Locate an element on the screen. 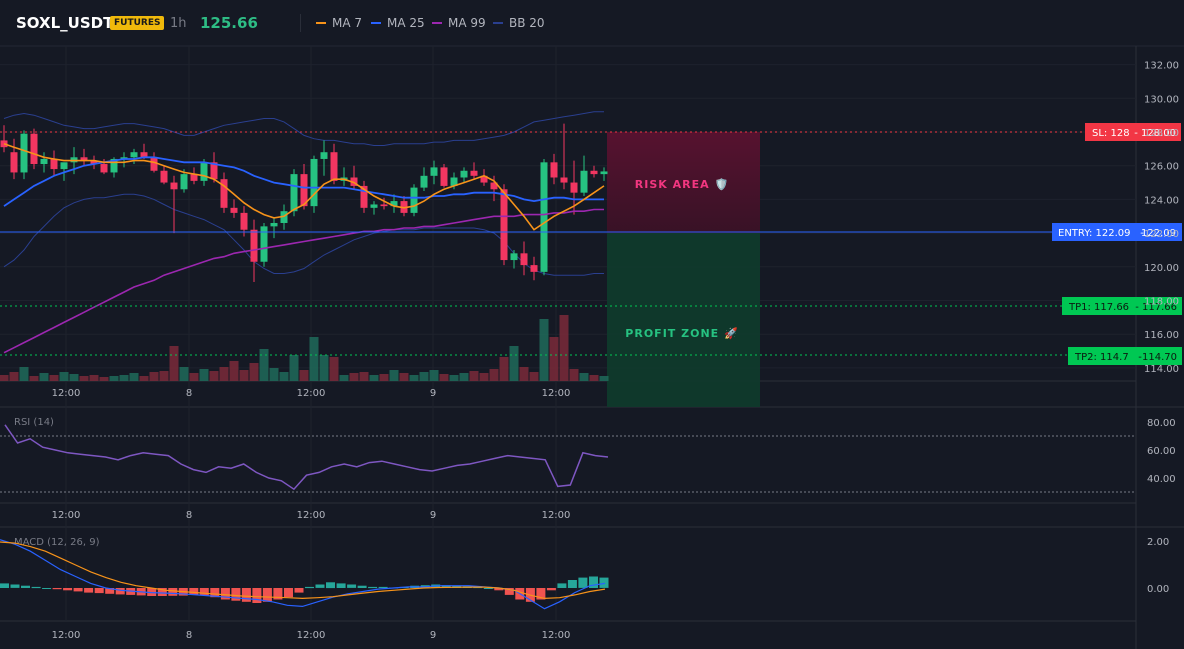 The height and width of the screenshot is (649, 1184). rsi-tick-80: 80.00 is located at coordinates (1161, 423).